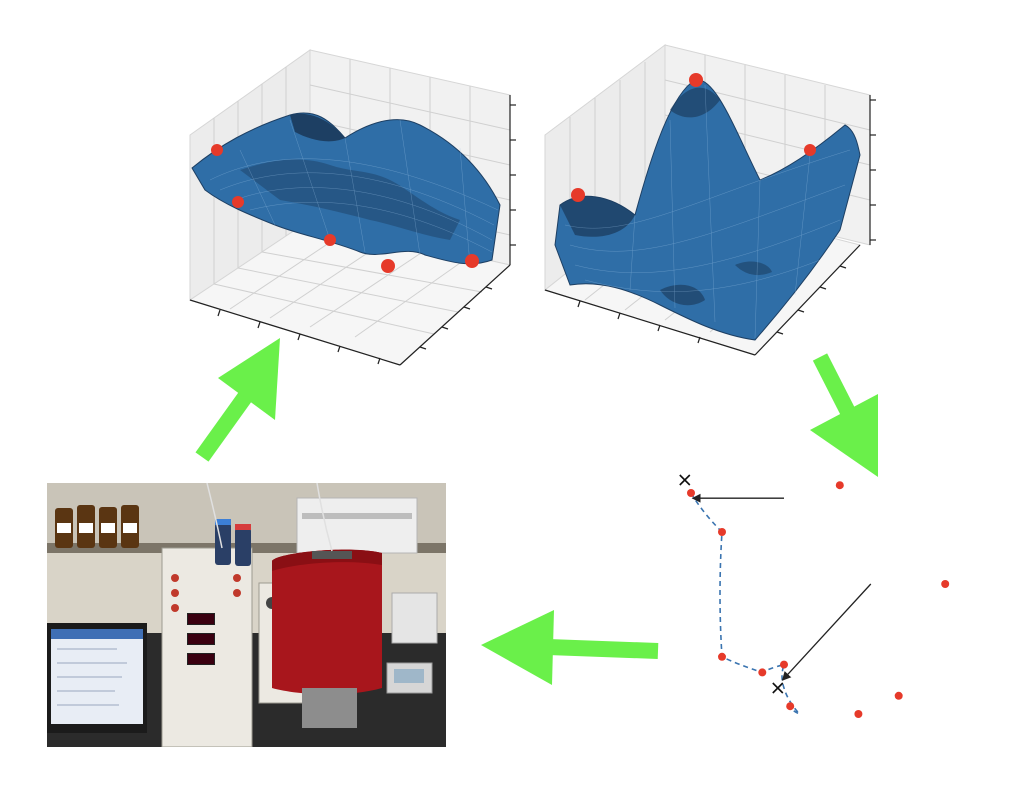 The image size is (1022, 808). I want to click on lab-instrument-photo, so click(246, 615).